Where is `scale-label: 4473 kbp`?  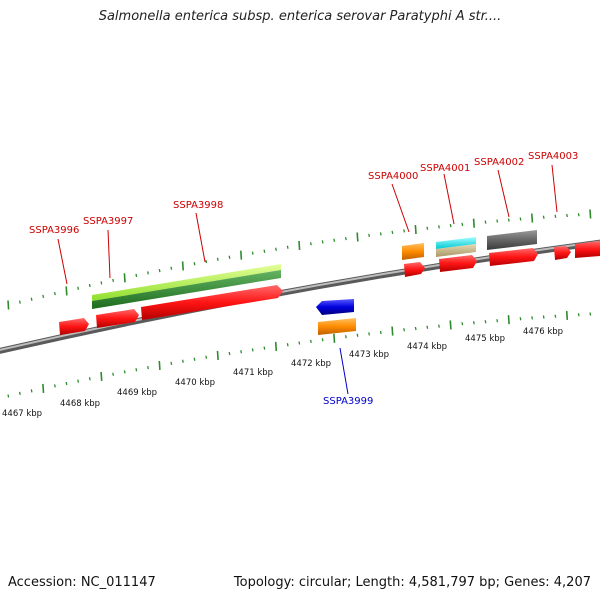
scale-label: 4473 kbp is located at coordinates (369, 355).